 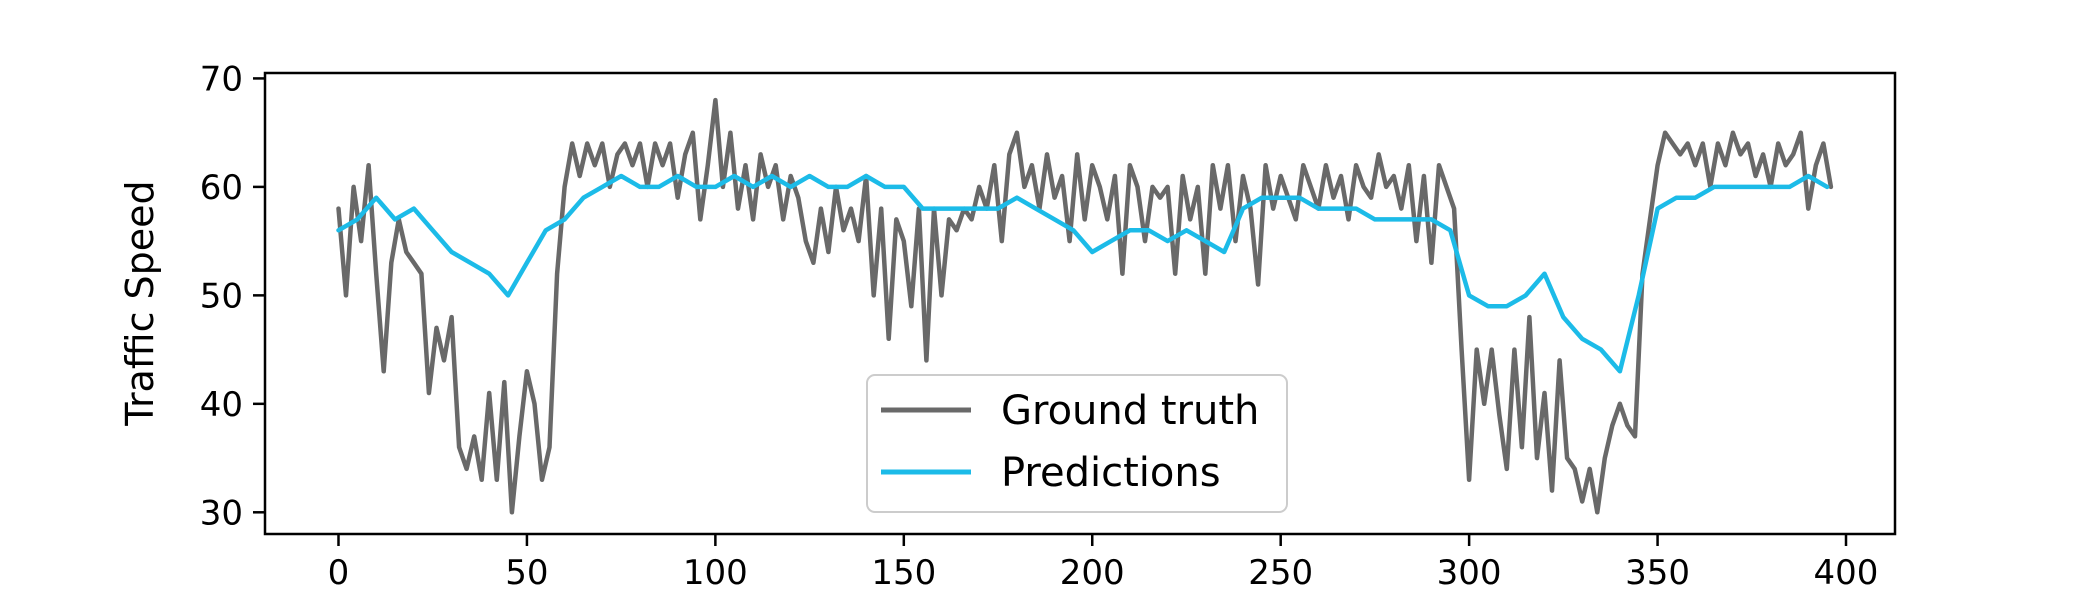 I want to click on x-tick-label: 400, so click(x=1846, y=573).